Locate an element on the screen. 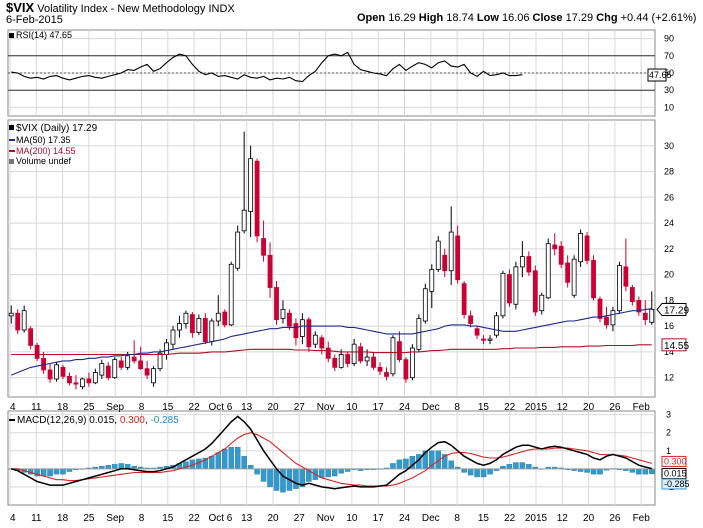 The image size is (703, 528). price-x-tick-label: 13 is located at coordinates (247, 407).